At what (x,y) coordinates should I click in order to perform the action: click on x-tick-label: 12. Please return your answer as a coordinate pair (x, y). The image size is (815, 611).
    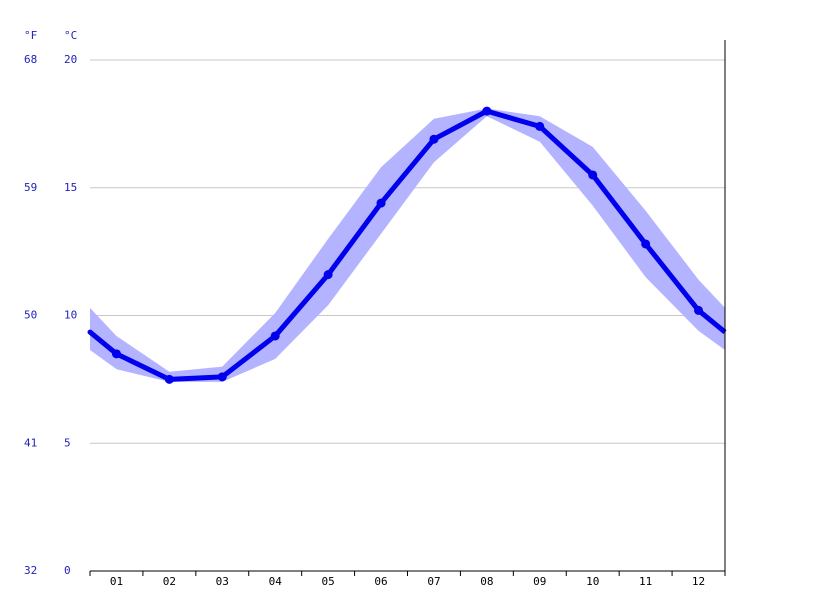
    Looking at the image, I should click on (698, 581).